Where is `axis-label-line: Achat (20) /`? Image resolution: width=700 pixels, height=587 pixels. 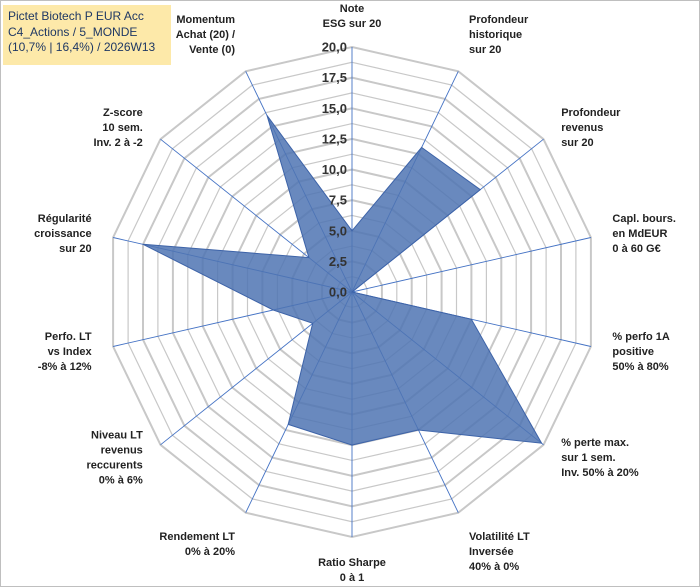 axis-label-line: Achat (20) / is located at coordinates (205, 35).